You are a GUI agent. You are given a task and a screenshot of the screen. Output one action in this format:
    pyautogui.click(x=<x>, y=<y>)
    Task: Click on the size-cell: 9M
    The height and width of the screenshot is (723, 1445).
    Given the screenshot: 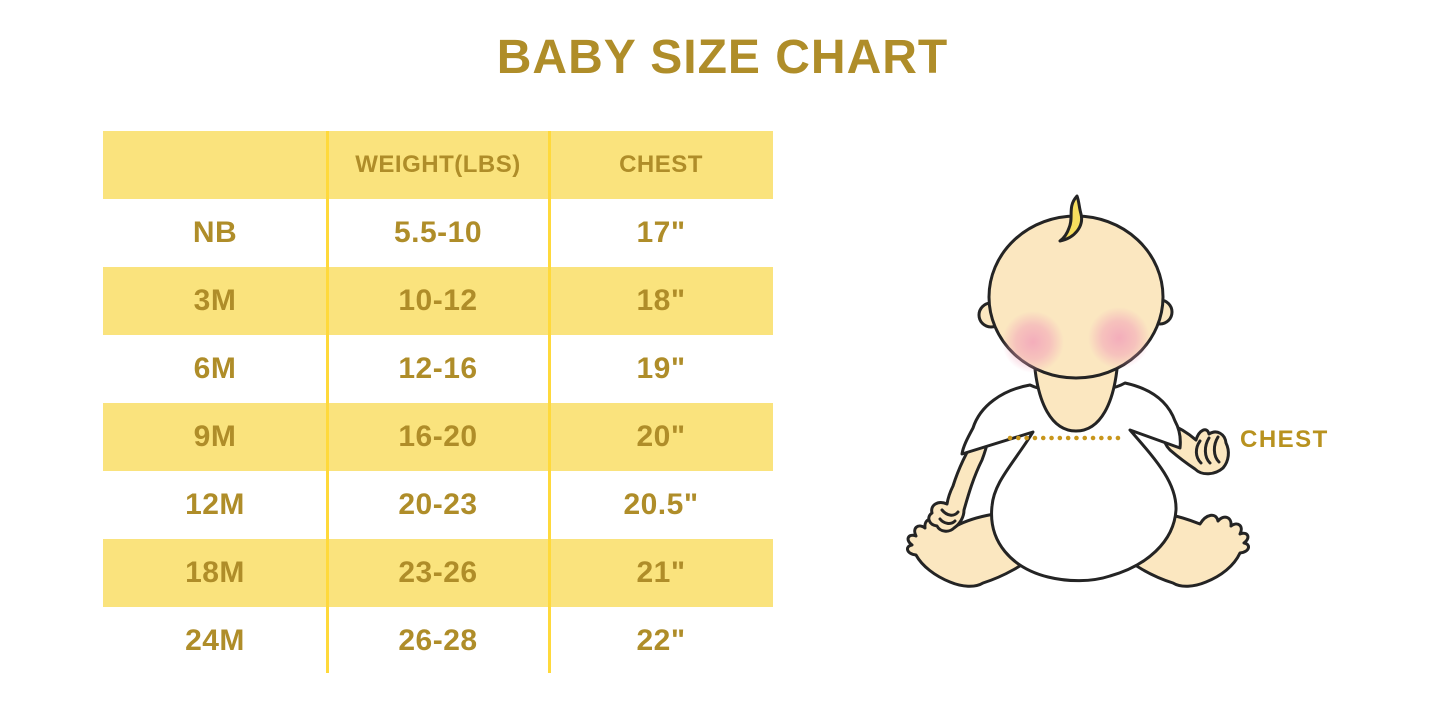 What is the action you would take?
    pyautogui.click(x=215, y=436)
    